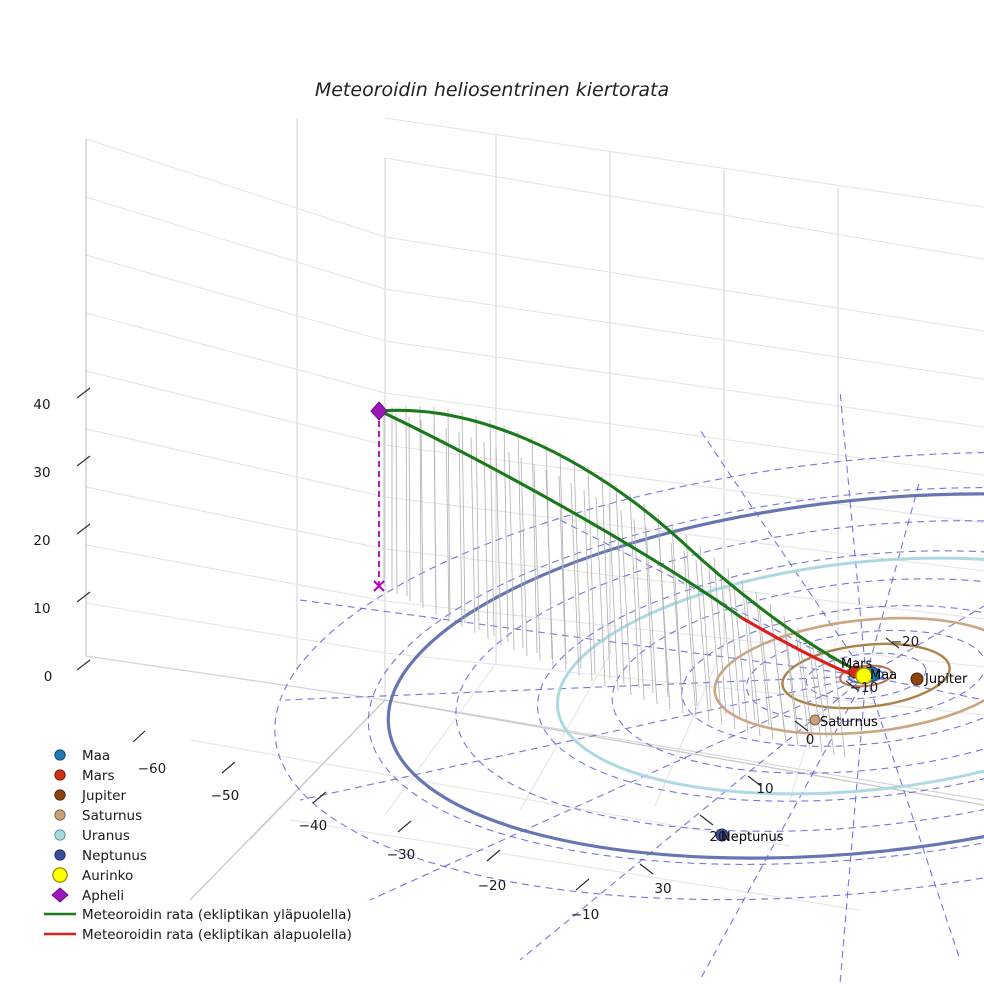 The image size is (984, 984). Describe the element at coordinates (857, 664) in the screenshot. I see `label-mars: Mars` at that location.